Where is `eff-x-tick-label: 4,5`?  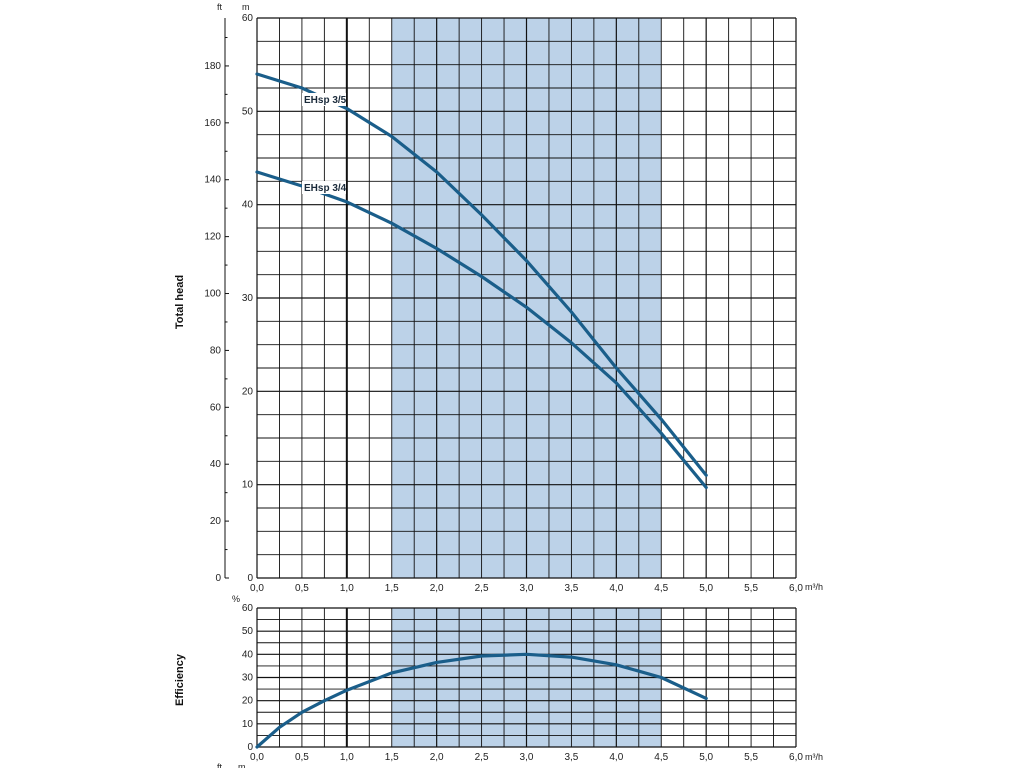 eff-x-tick-label: 4,5 is located at coordinates (661, 757).